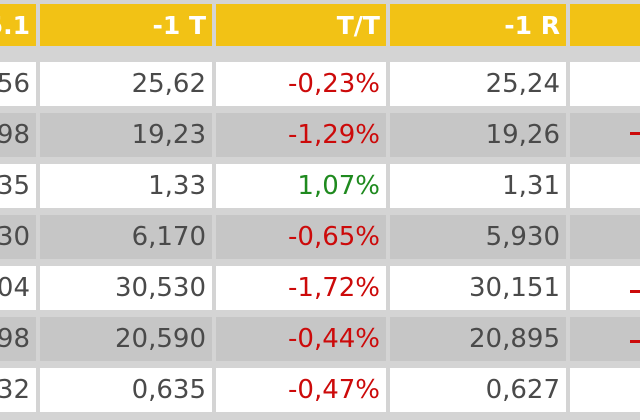  What do you see at coordinates (126, 390) in the screenshot?
I see `table-cell: 0,635` at bounding box center [126, 390].